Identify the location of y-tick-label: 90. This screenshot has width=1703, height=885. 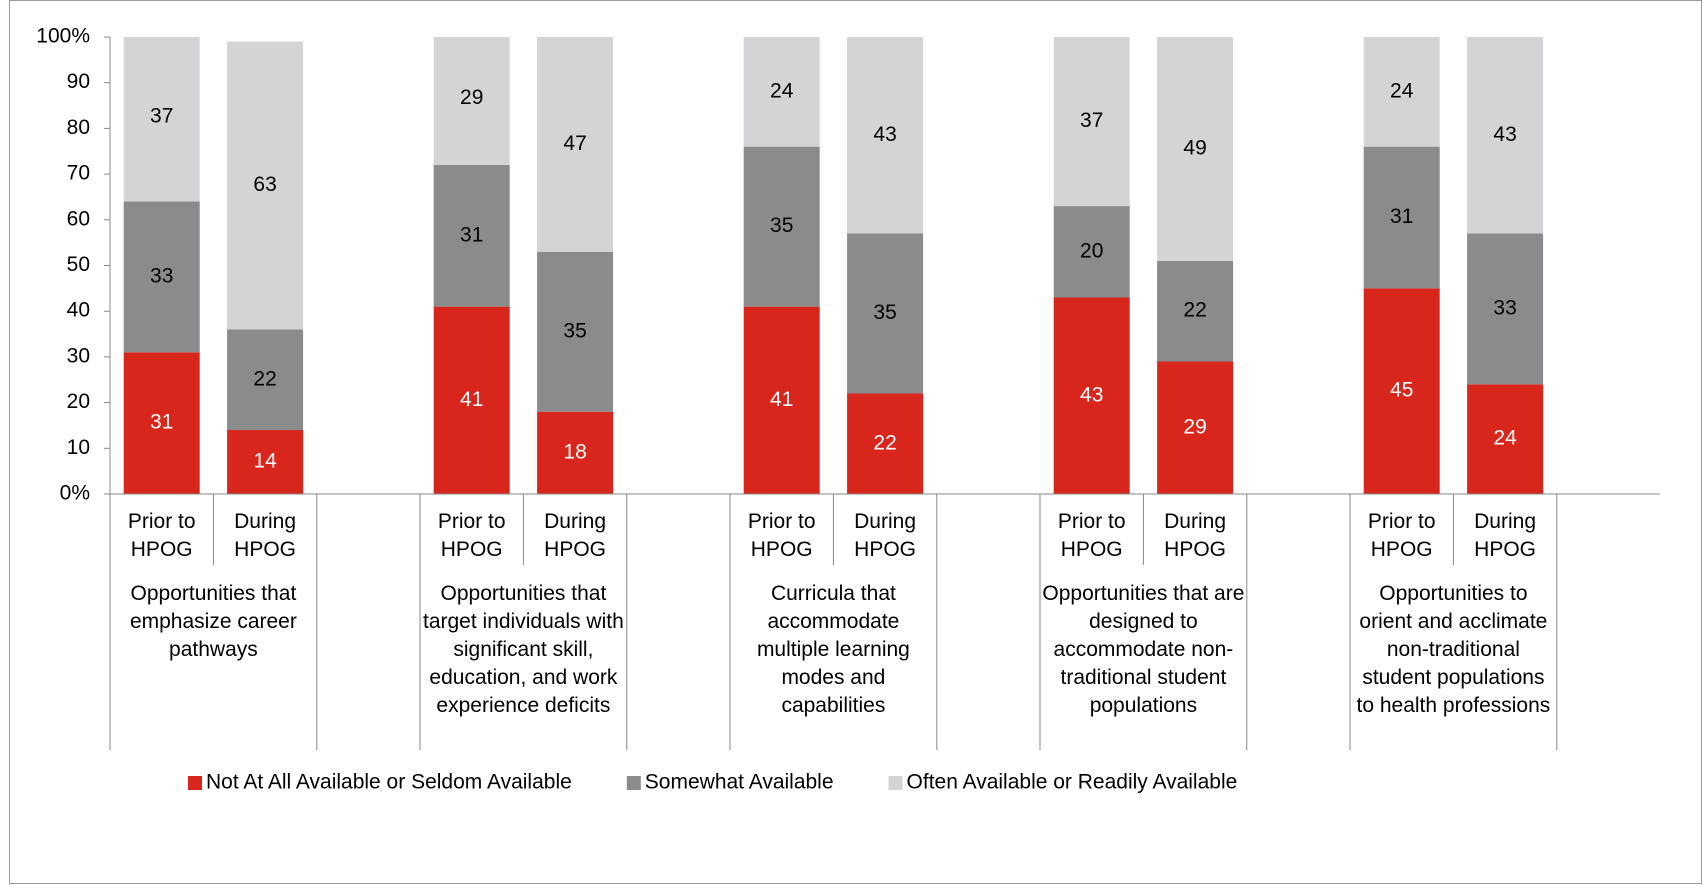
(78, 81).